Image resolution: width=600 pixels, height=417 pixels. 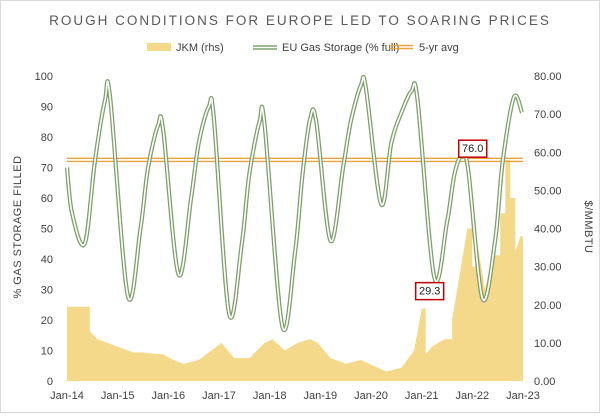 What do you see at coordinates (47, 260) in the screenshot?
I see `y-tick-label: 40` at bounding box center [47, 260].